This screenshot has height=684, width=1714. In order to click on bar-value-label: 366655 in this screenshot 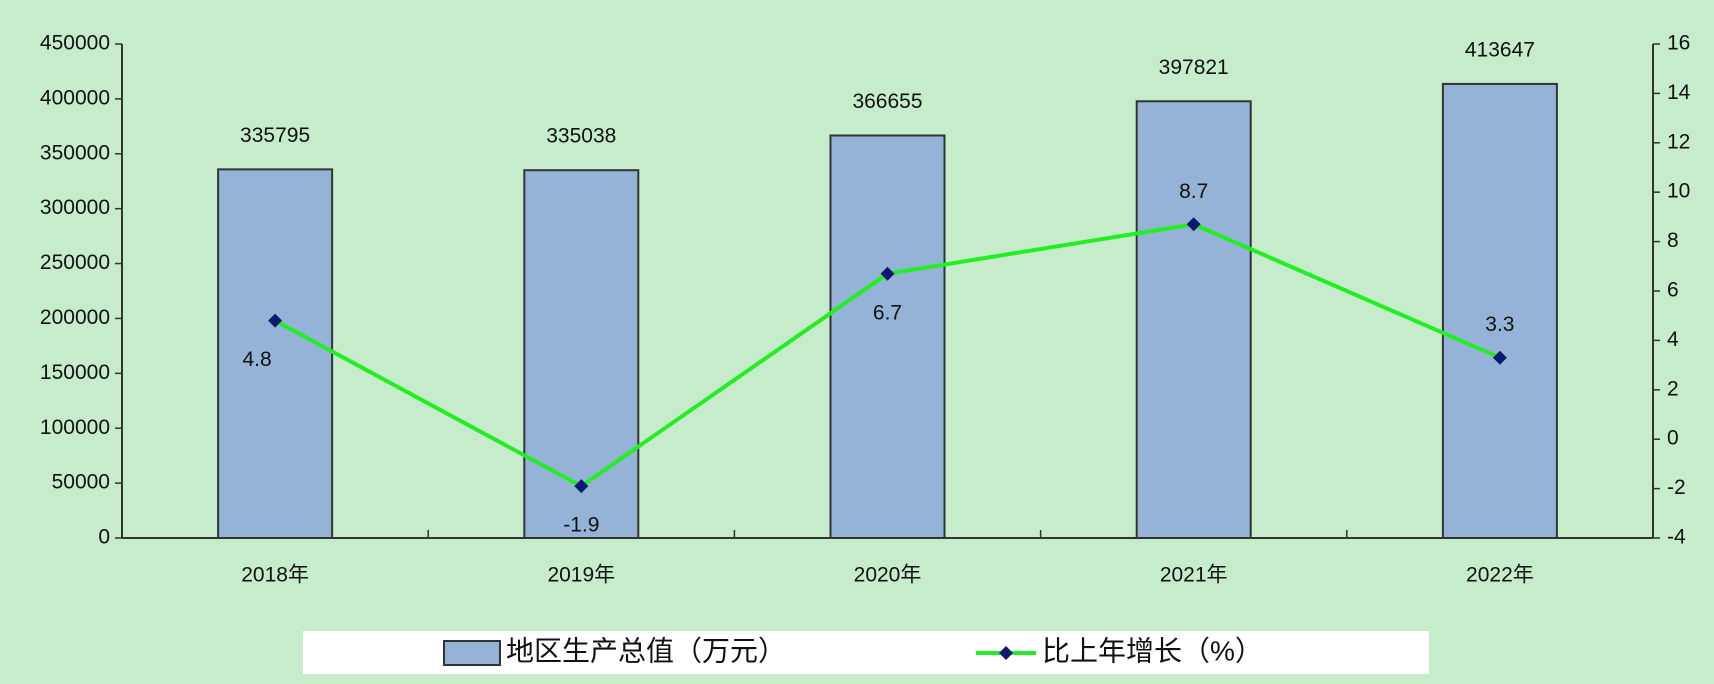, I will do `click(887, 101)`.